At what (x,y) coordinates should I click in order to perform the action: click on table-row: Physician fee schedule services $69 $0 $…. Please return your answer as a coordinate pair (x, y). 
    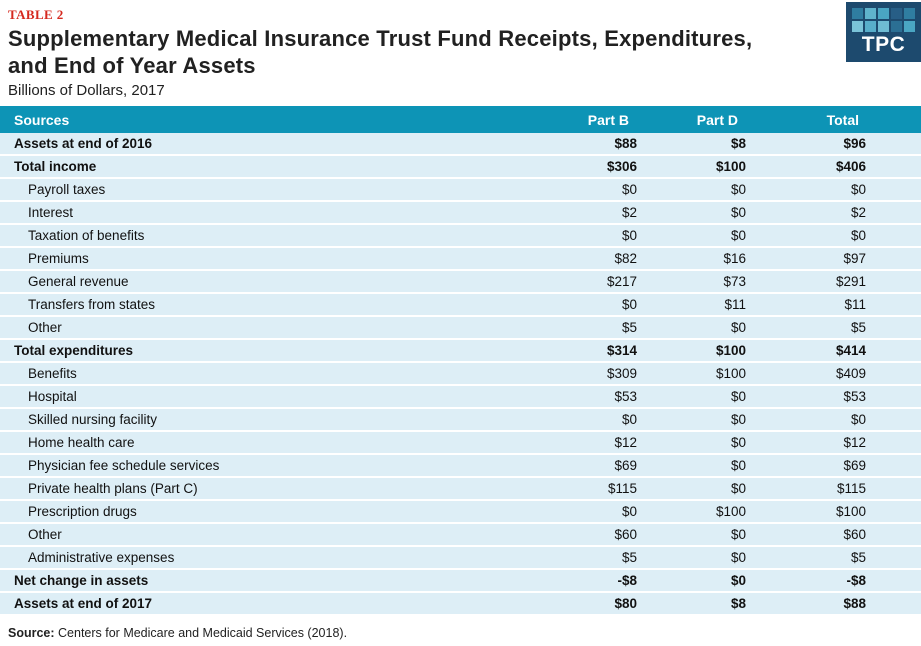
    Looking at the image, I should click on (460, 466).